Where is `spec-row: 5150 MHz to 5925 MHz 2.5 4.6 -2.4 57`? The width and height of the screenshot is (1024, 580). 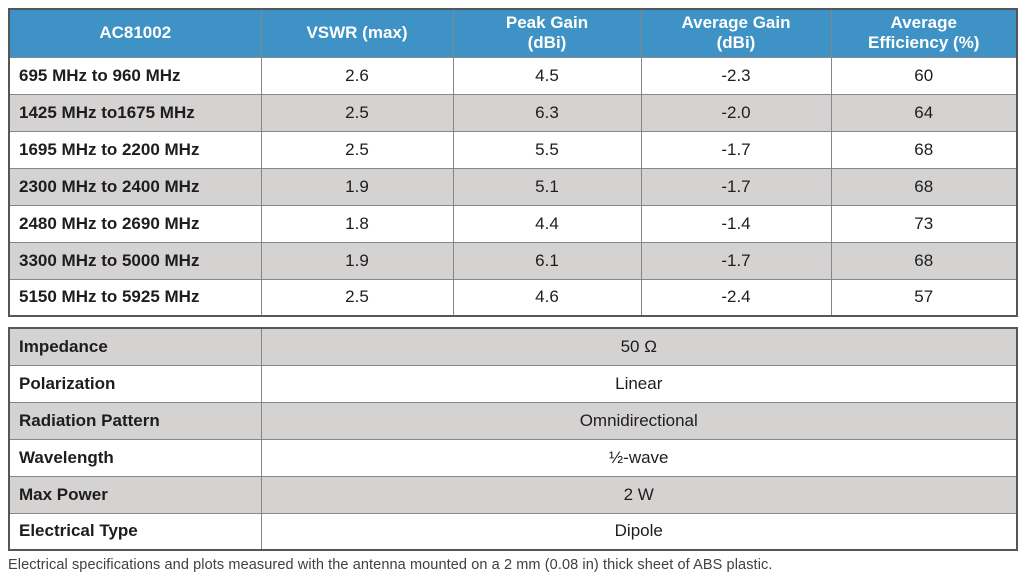 spec-row: 5150 MHz to 5925 MHz 2.5 4.6 -2.4 57 is located at coordinates (513, 297).